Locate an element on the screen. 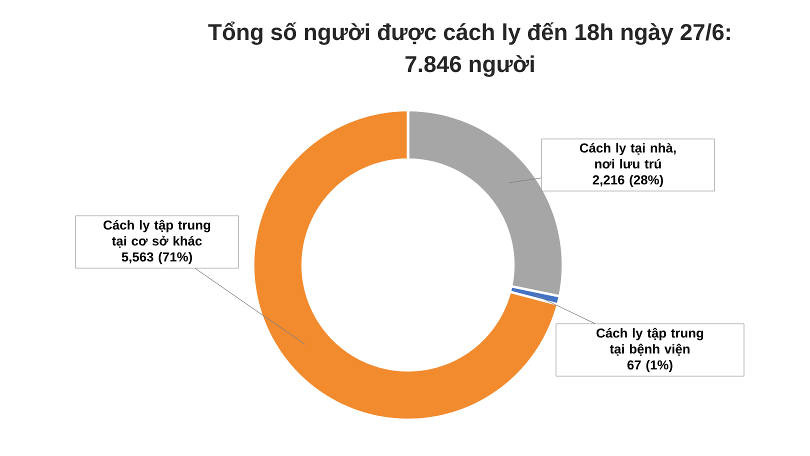 The width and height of the screenshot is (810, 456). slice-label: Cách ly tập trung tại cơ sở khác is located at coordinates (157, 234).